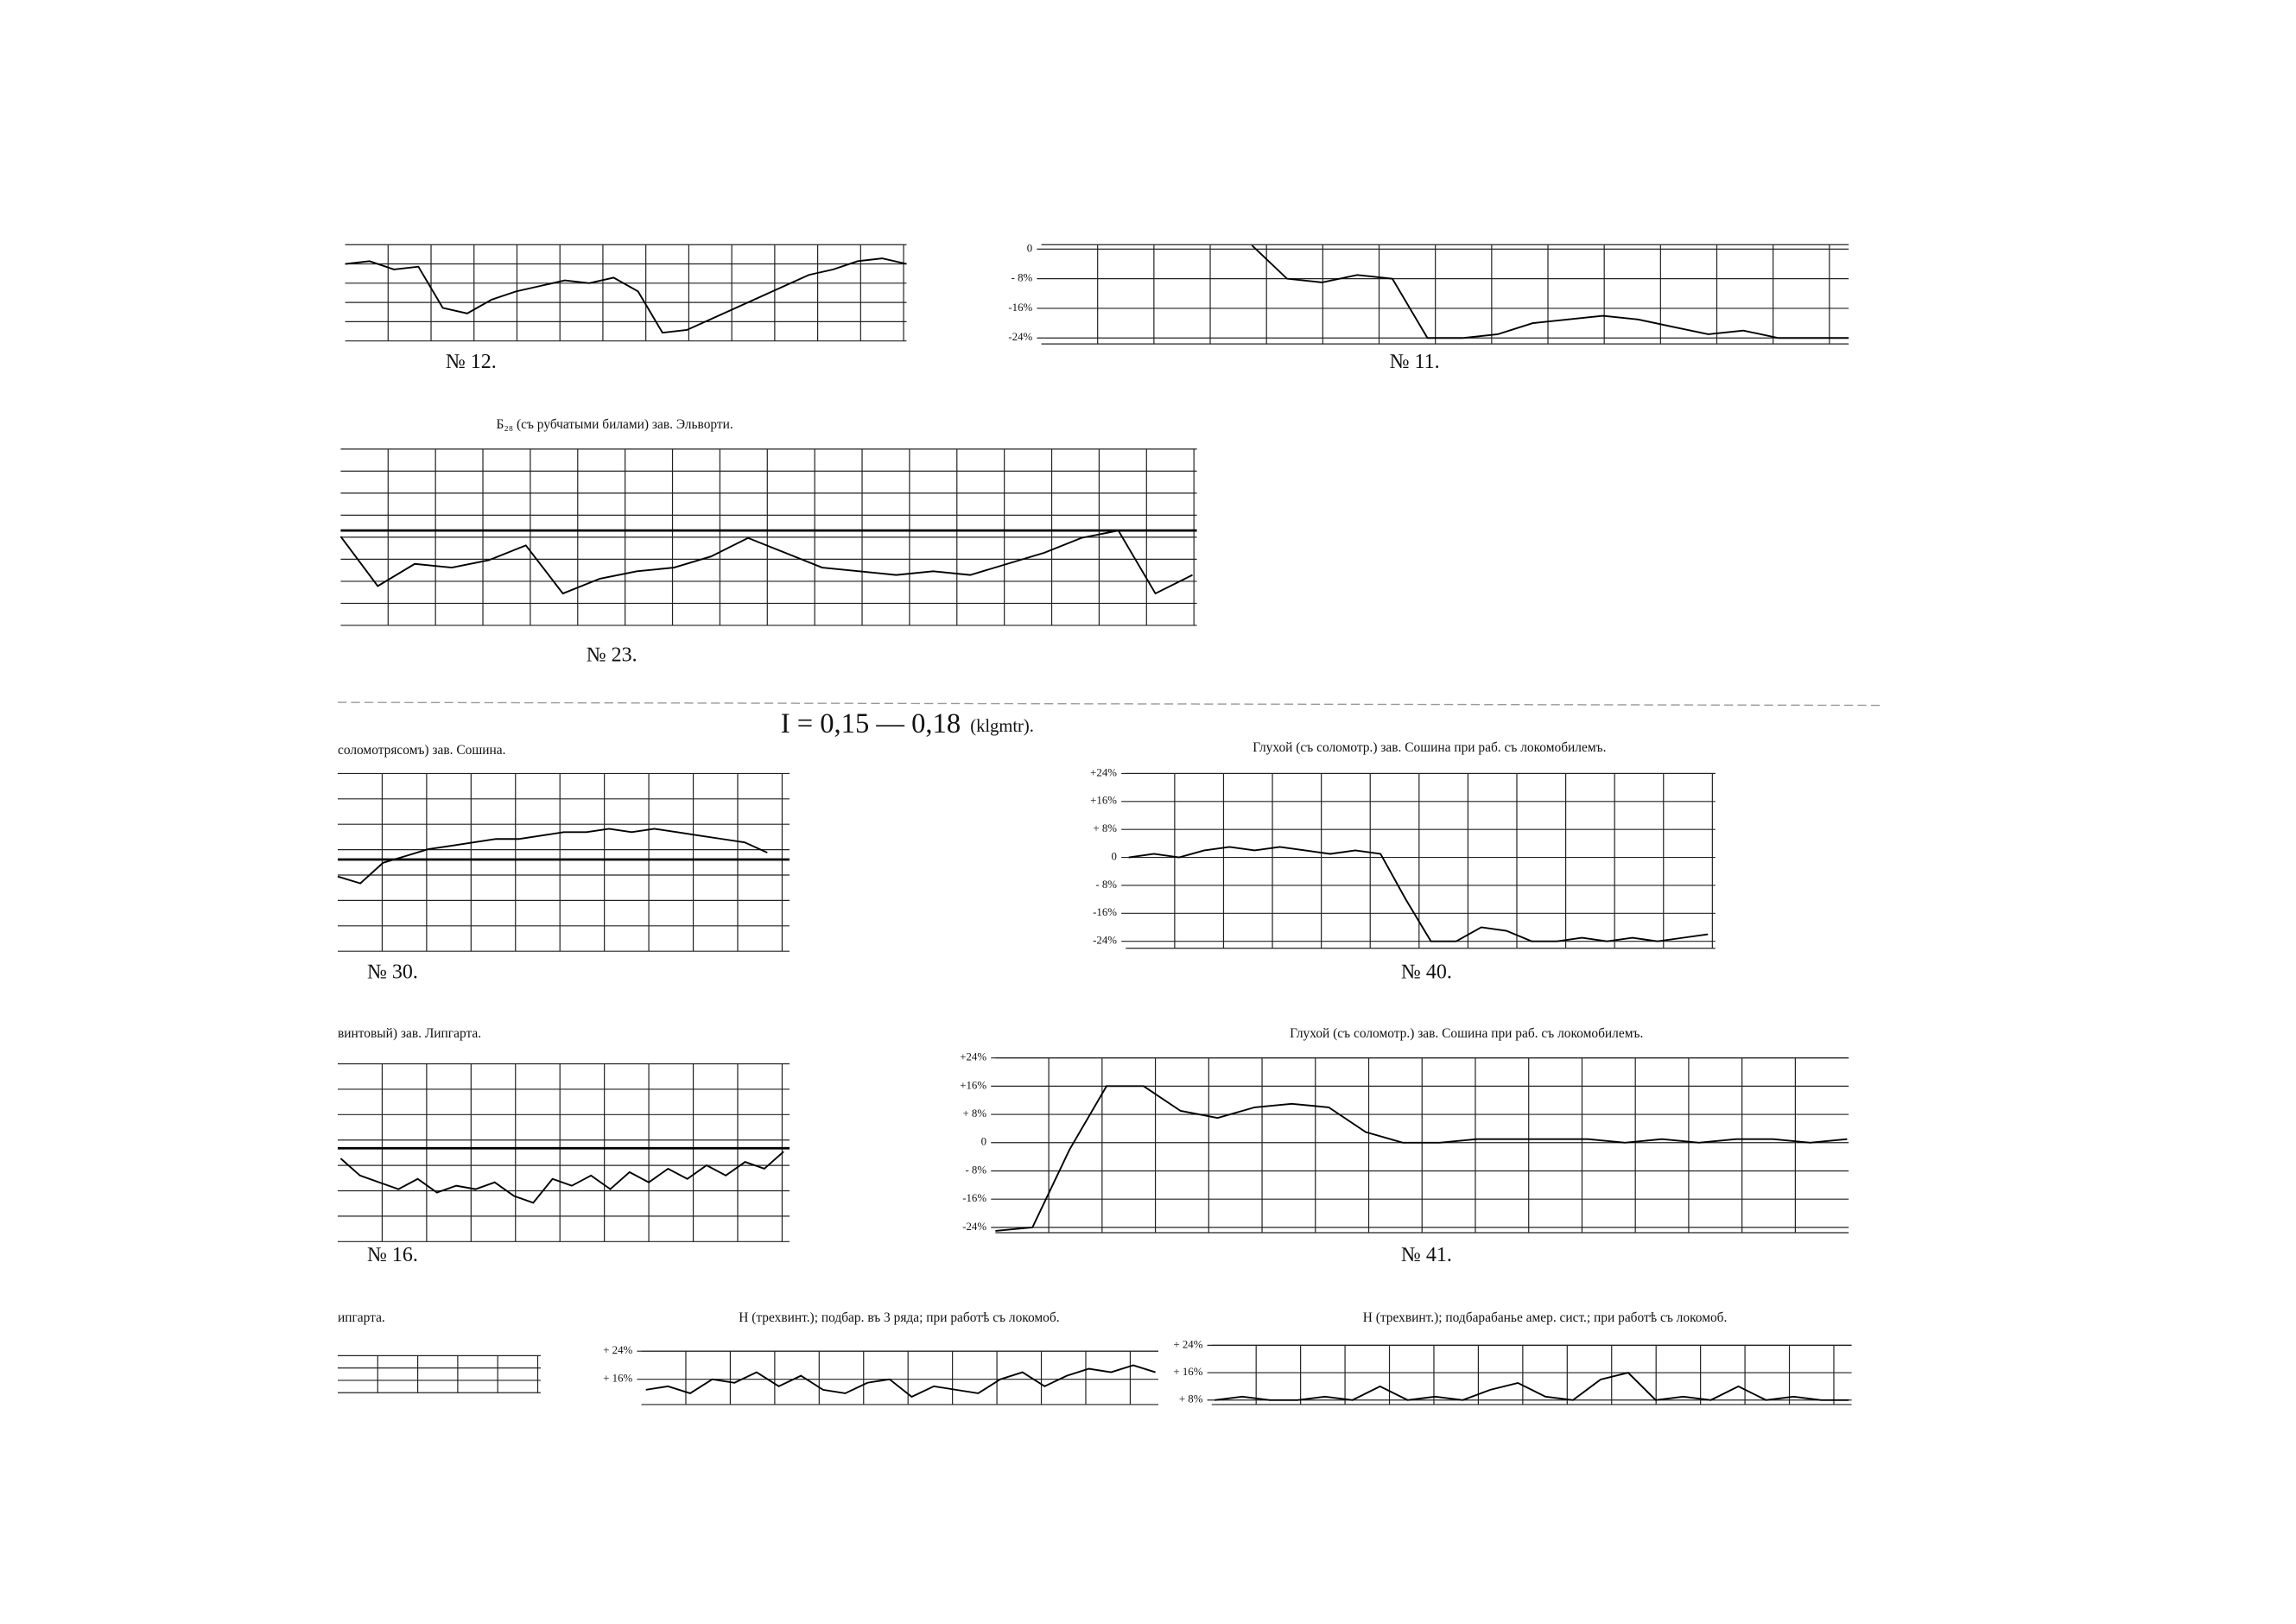 The height and width of the screenshot is (1624, 2296). Describe the element at coordinates (421, 750) in the screenshot. I see `panel-caption: соломотрясомъ) зав. Сошина.` at that location.